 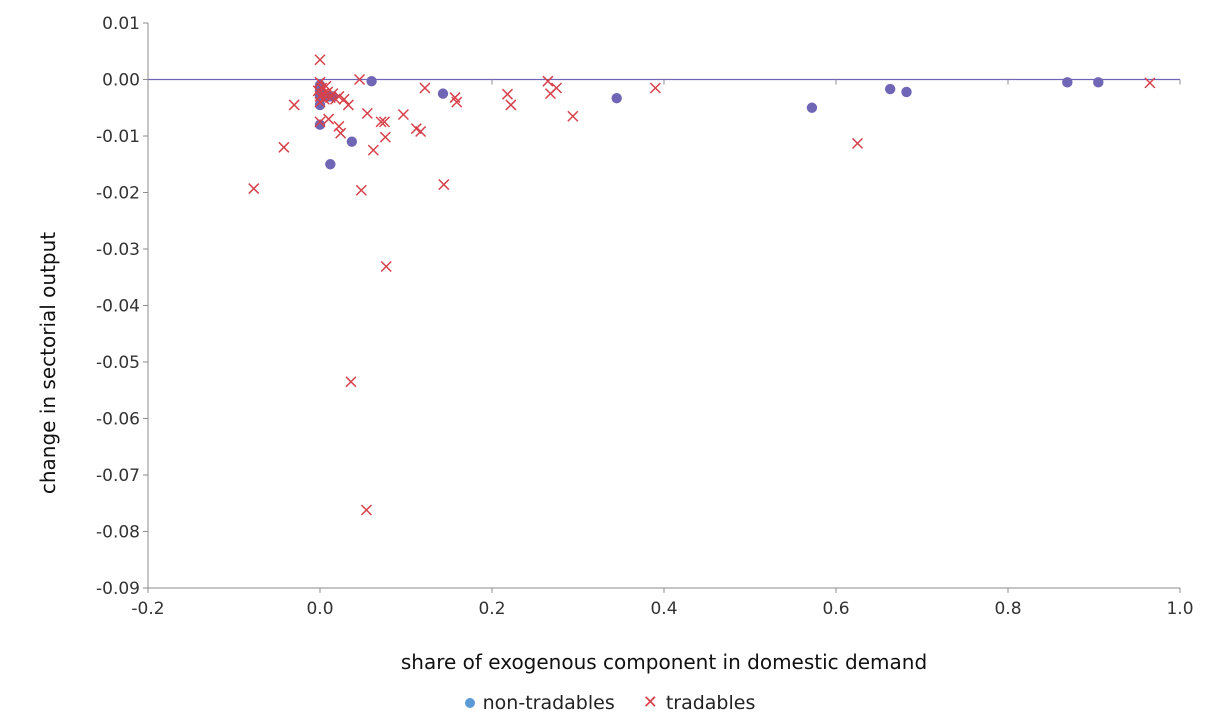 I want to click on y-tick-label: -0.02, so click(x=118, y=194).